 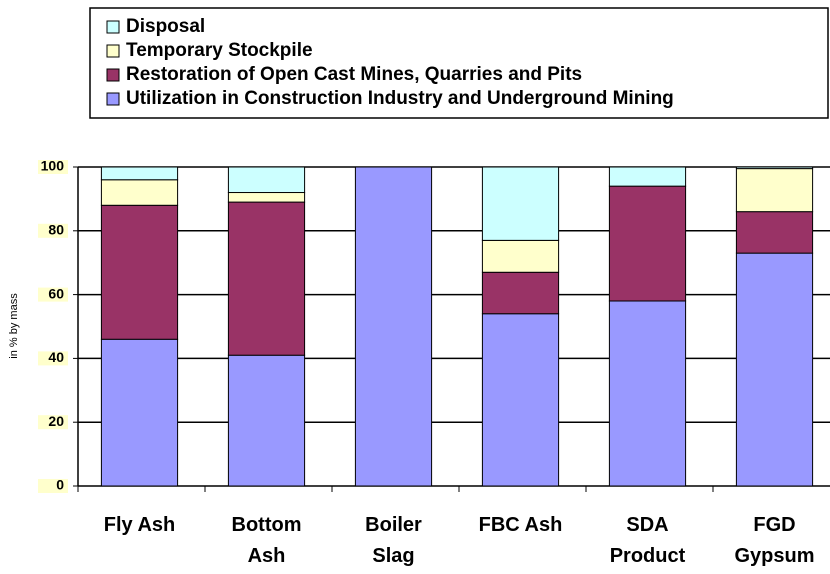 I want to click on y-tick-label: 20, so click(x=56, y=421).